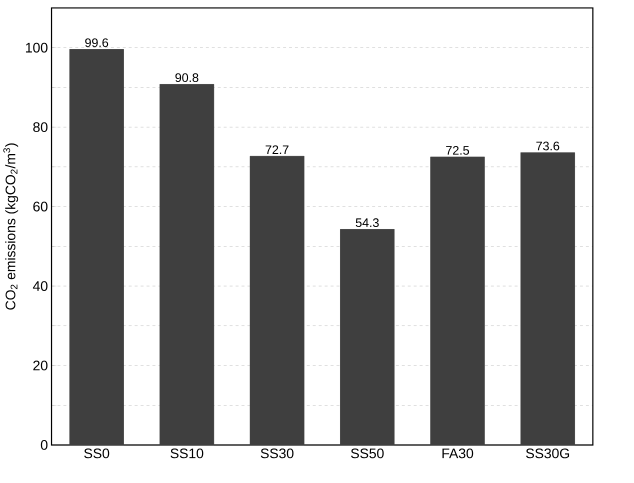 The width and height of the screenshot is (634, 483). Describe the element at coordinates (277, 149) in the screenshot. I see `data-label: 72.7` at that location.